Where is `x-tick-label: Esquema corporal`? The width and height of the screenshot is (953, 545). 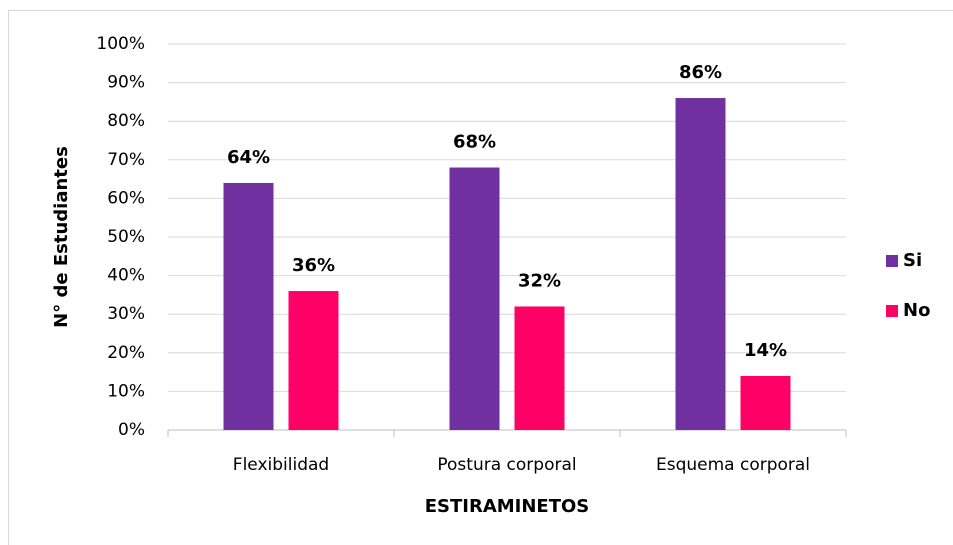
x-tick-label: Esquema corporal is located at coordinates (733, 465).